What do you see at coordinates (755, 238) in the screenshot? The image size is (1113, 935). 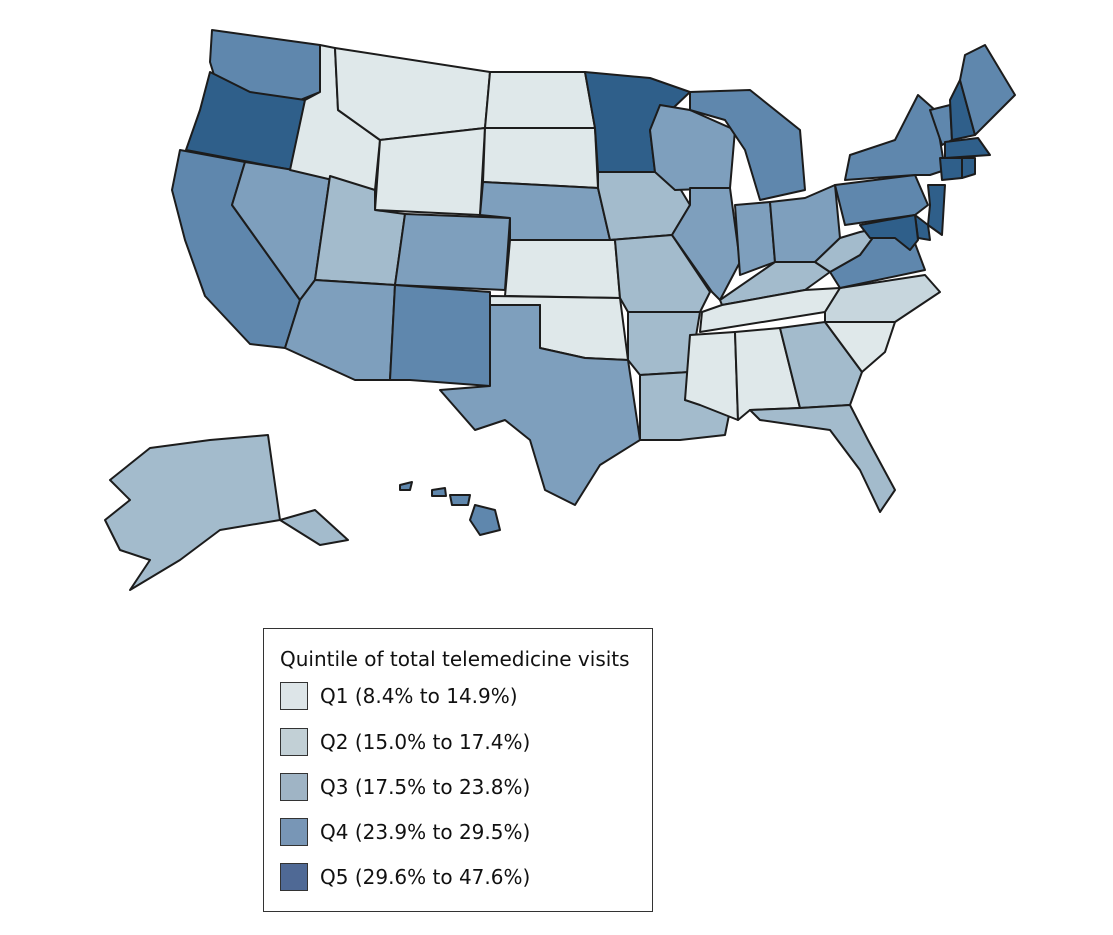 I see `state-in` at bounding box center [755, 238].